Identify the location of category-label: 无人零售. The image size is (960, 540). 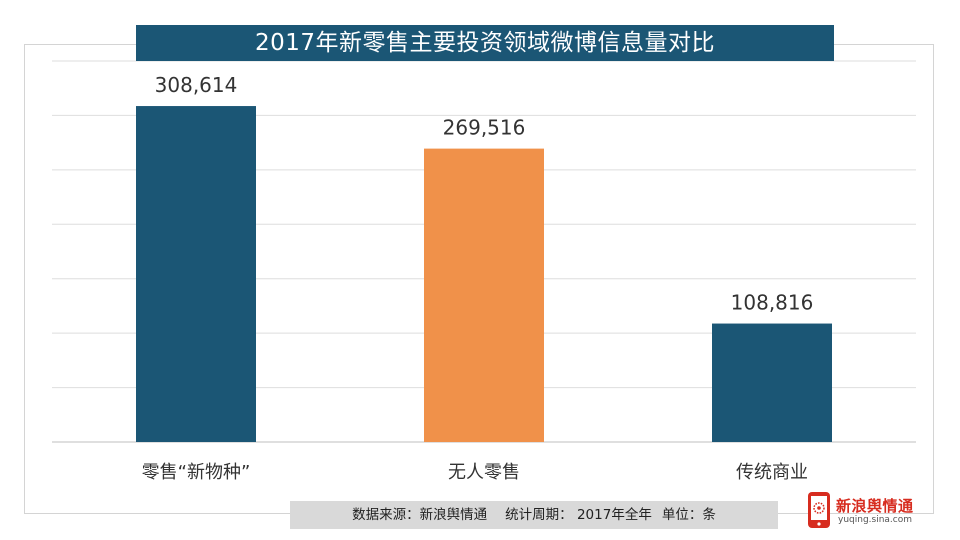
(484, 472).